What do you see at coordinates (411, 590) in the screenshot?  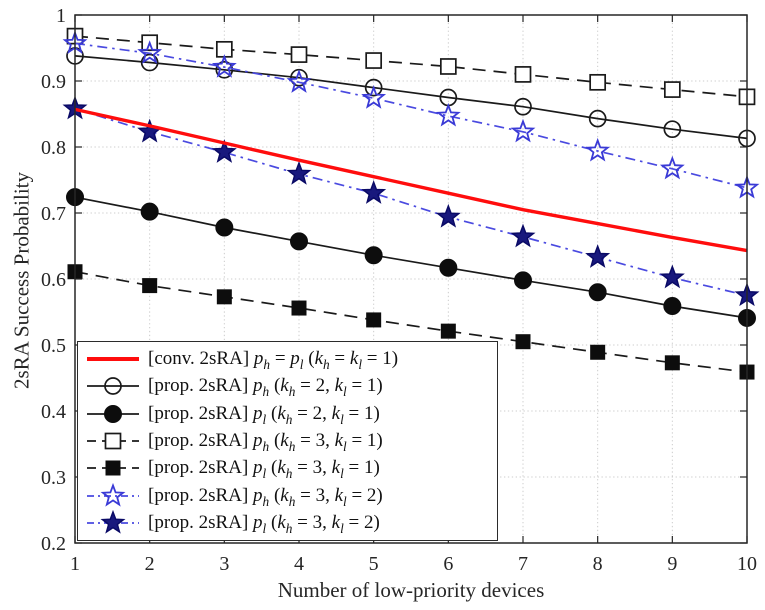 I see `x-axis-label: Number of low-priority devices` at bounding box center [411, 590].